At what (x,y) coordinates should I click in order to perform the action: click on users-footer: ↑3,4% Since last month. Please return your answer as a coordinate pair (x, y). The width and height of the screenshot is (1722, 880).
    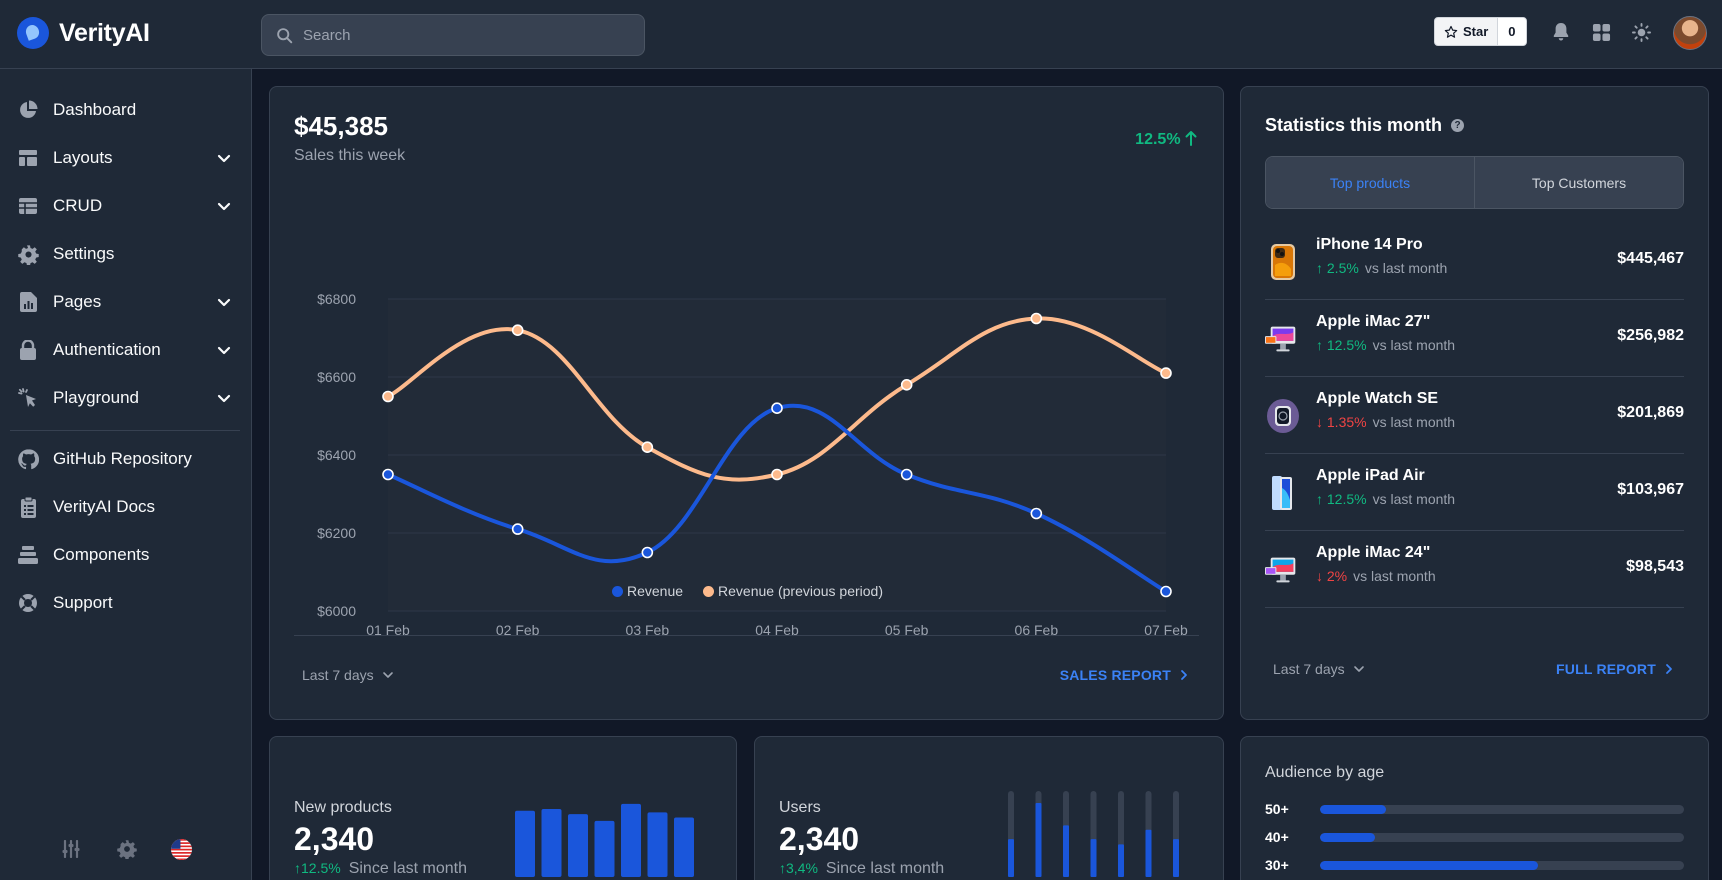
    Looking at the image, I should click on (861, 869).